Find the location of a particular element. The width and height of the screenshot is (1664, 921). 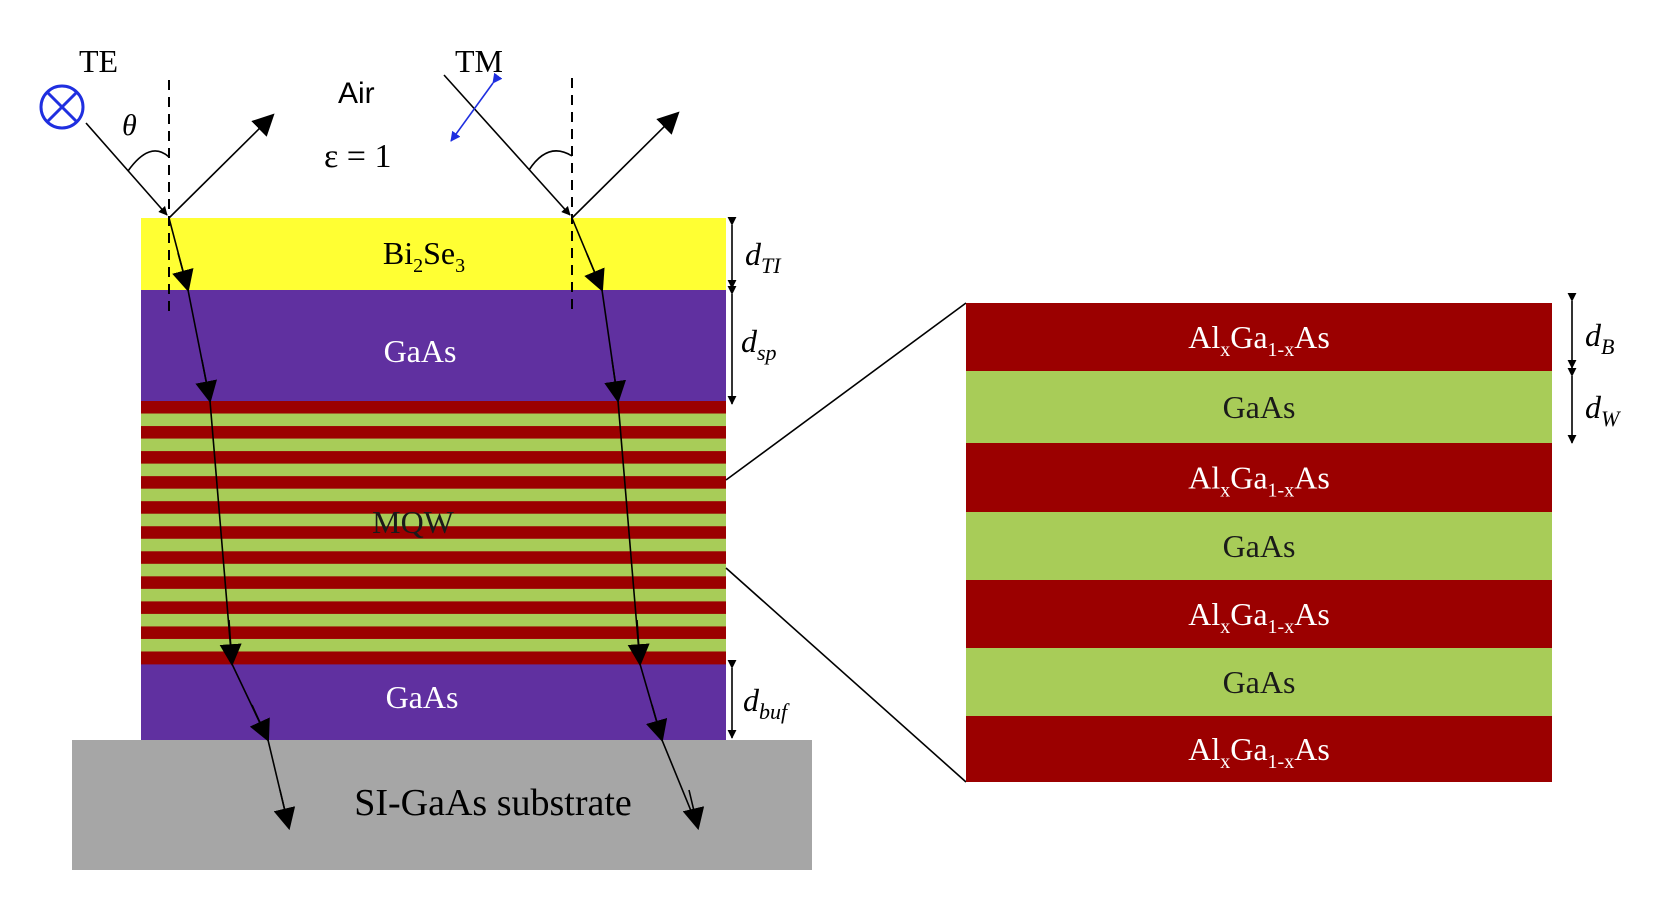

te-arrow-substrate is located at coordinates (284, 810).